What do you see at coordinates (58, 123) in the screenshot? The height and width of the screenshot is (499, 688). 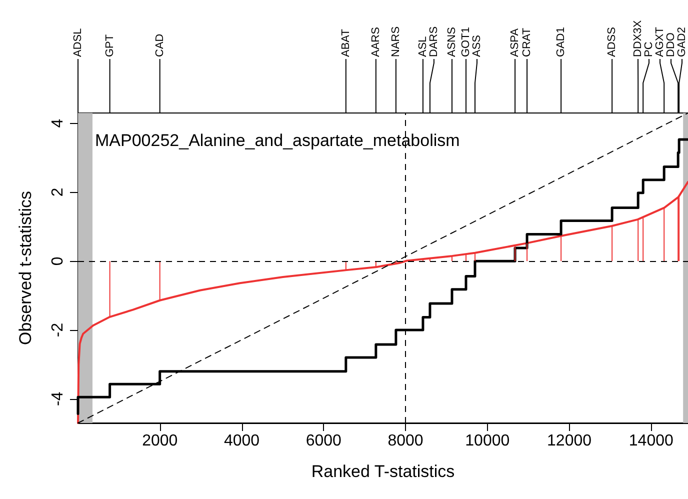 I see `y-tick-label: 4` at bounding box center [58, 123].